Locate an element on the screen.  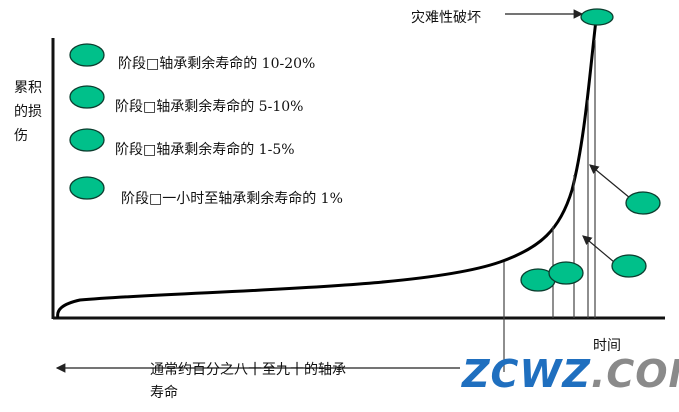
y-axis-label: 累积的损伤 is located at coordinates (28, 112).